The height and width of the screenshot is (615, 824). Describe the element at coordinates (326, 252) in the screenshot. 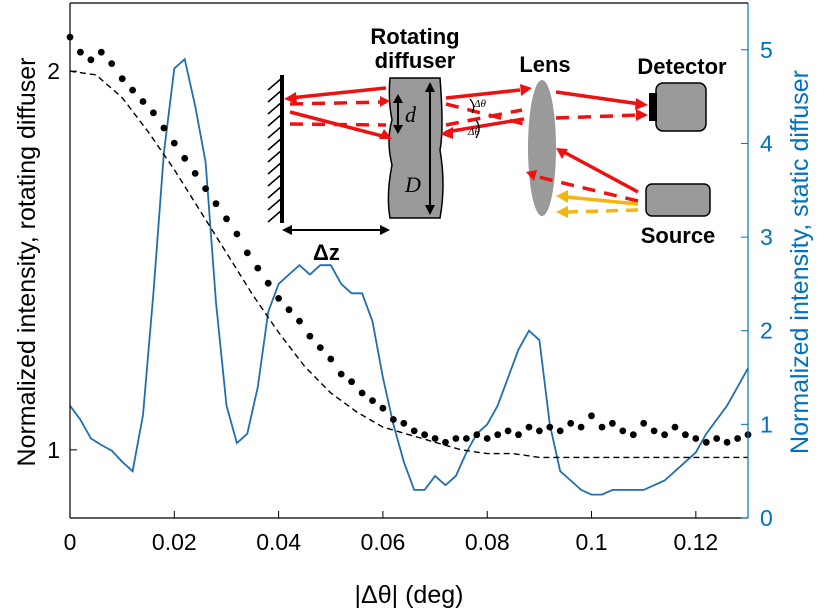

I see `dz-label: Δz` at that location.